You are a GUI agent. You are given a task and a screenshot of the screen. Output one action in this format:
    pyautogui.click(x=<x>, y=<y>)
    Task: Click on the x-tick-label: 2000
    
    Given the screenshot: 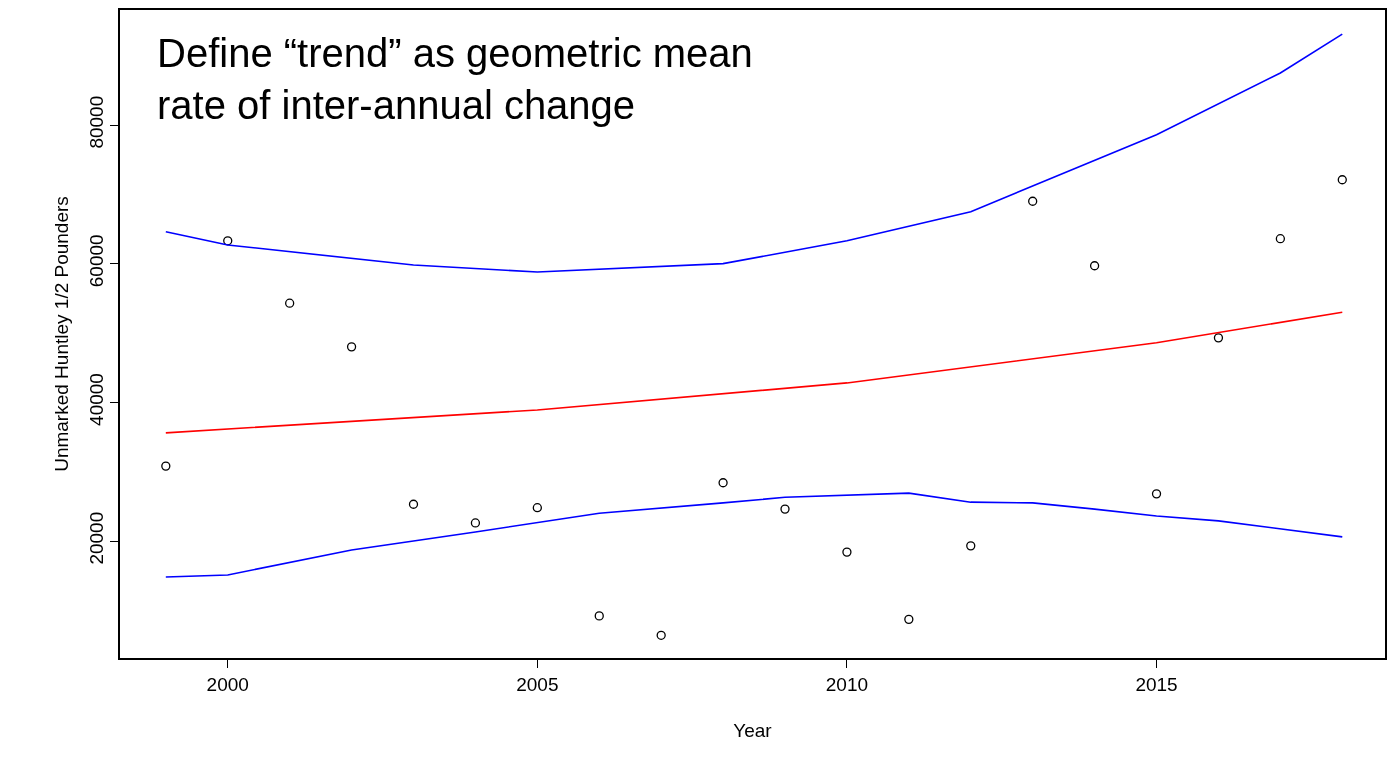 What is the action you would take?
    pyautogui.click(x=227, y=684)
    